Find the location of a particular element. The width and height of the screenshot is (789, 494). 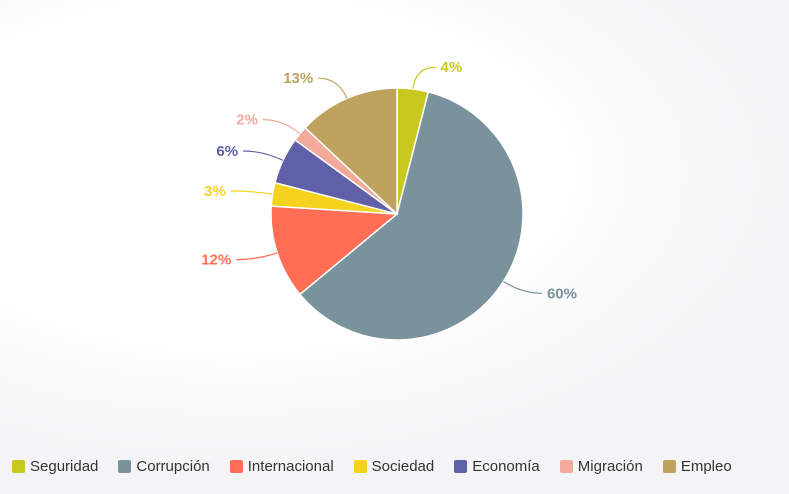

legend-label-empleo: Empleo is located at coordinates (706, 466).